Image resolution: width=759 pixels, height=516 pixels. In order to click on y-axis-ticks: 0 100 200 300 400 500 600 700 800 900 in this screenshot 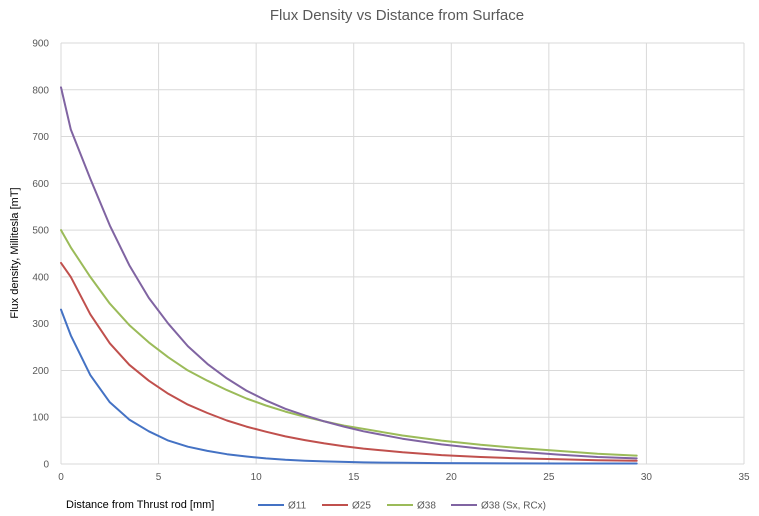, I will do `click(40, 255)`.